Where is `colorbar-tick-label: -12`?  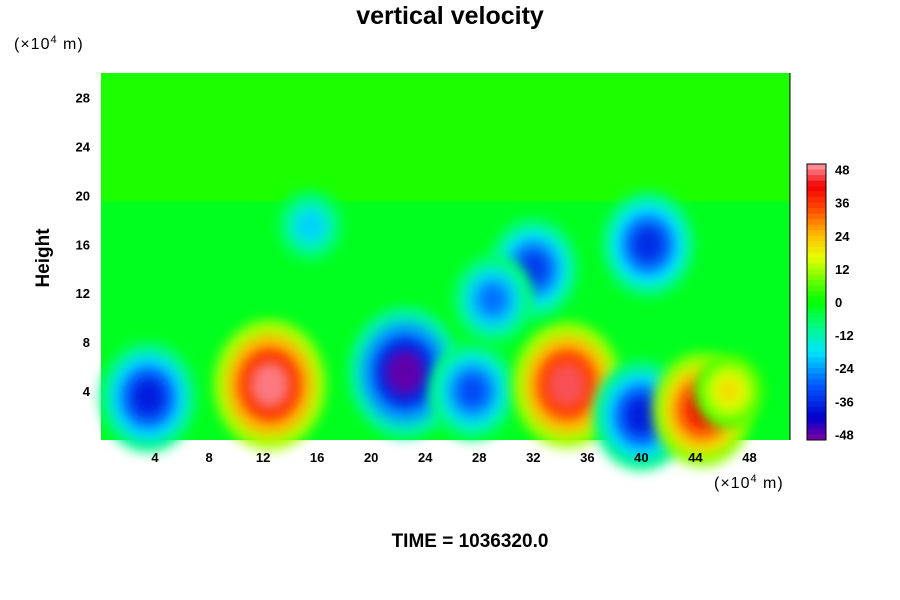 colorbar-tick-label: -12 is located at coordinates (844, 335).